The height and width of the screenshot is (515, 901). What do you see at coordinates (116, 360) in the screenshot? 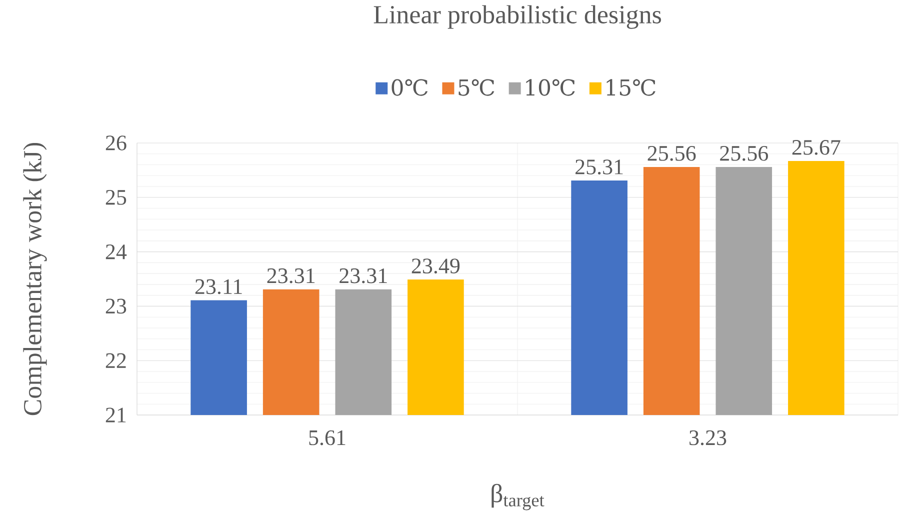
I see `y-tick-label: 22` at bounding box center [116, 360].